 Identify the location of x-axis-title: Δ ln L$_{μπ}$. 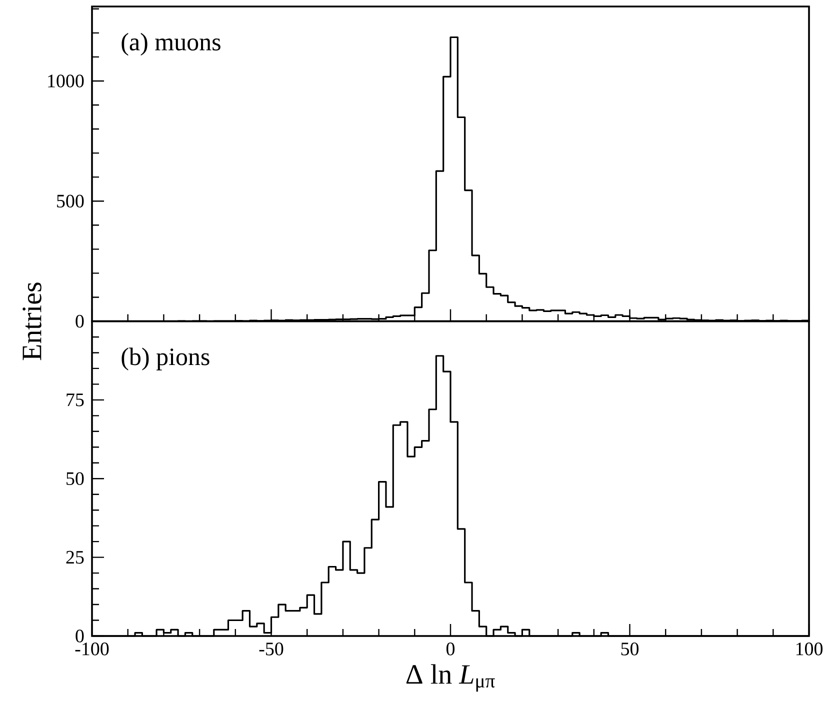
(450, 678).